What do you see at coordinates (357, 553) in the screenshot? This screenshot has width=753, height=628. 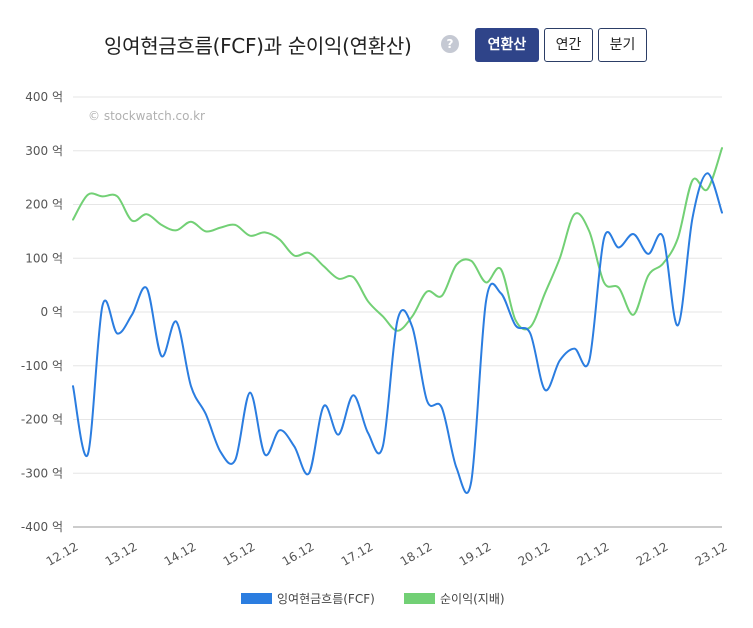 I see `x-tick-label: 17.12` at bounding box center [357, 553].